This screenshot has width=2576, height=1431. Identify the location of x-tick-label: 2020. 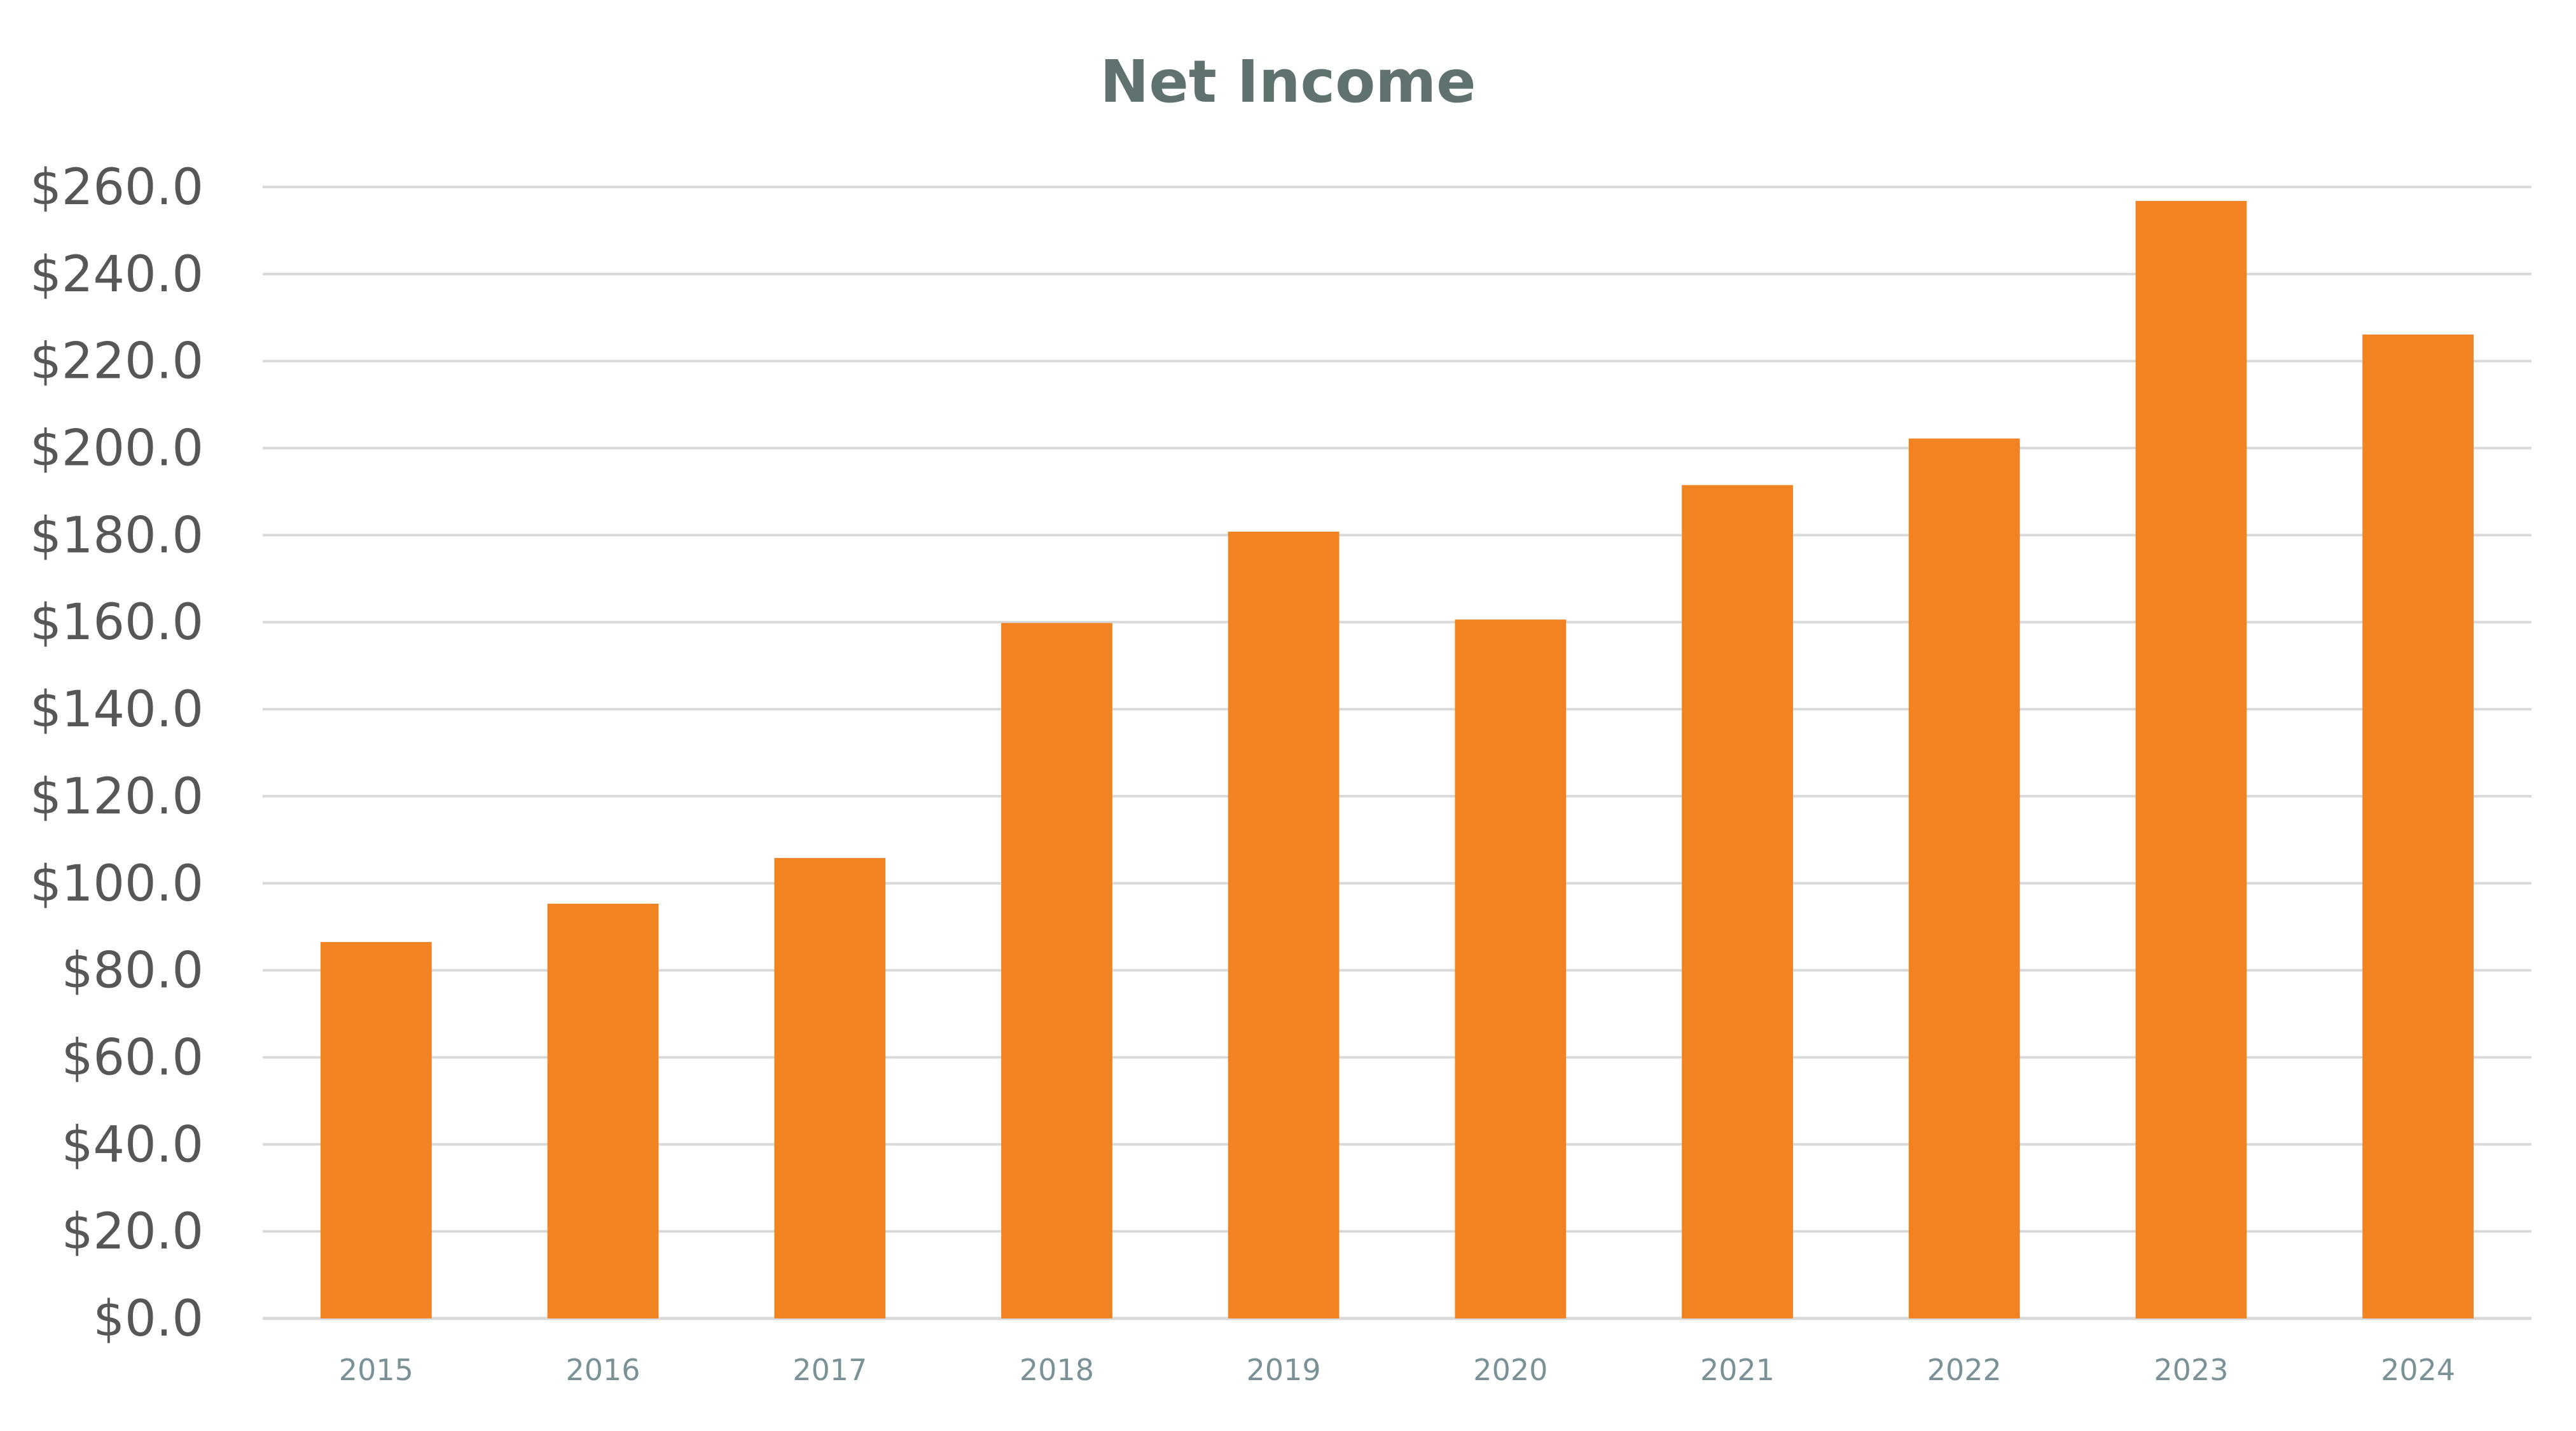
(1510, 1370).